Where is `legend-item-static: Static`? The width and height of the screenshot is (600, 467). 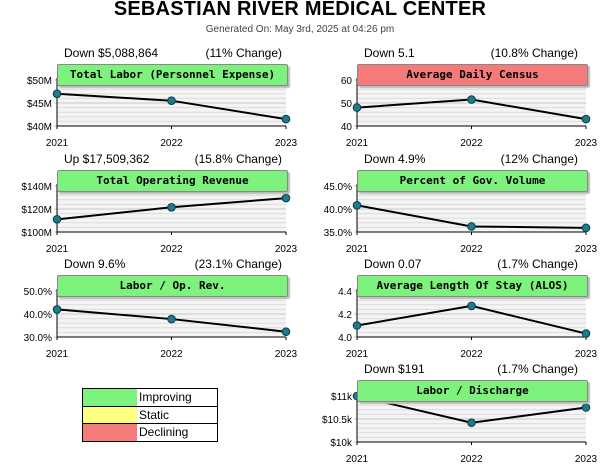
legend-item-static: Static is located at coordinates (150, 415).